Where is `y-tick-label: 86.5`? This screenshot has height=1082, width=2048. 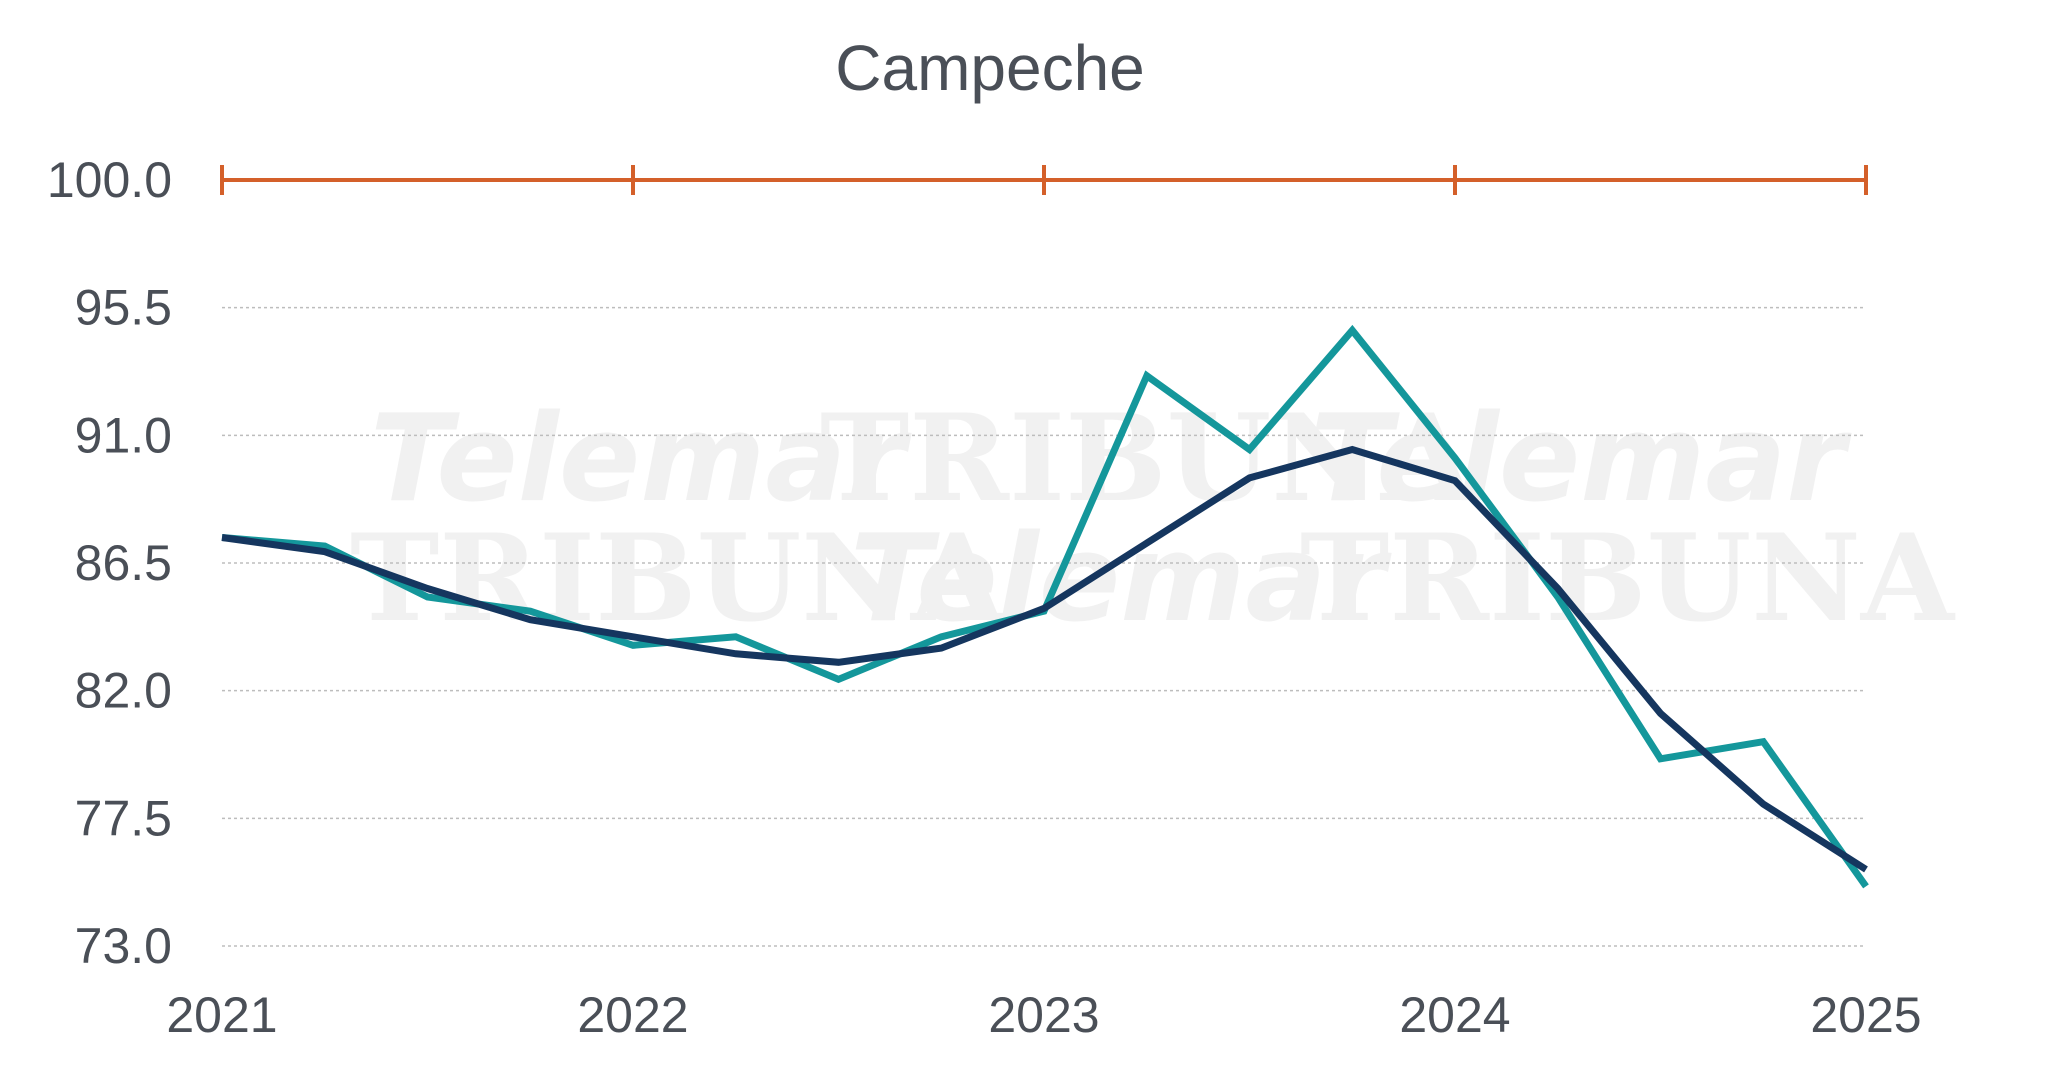
y-tick-label: 86.5 is located at coordinates (123, 563).